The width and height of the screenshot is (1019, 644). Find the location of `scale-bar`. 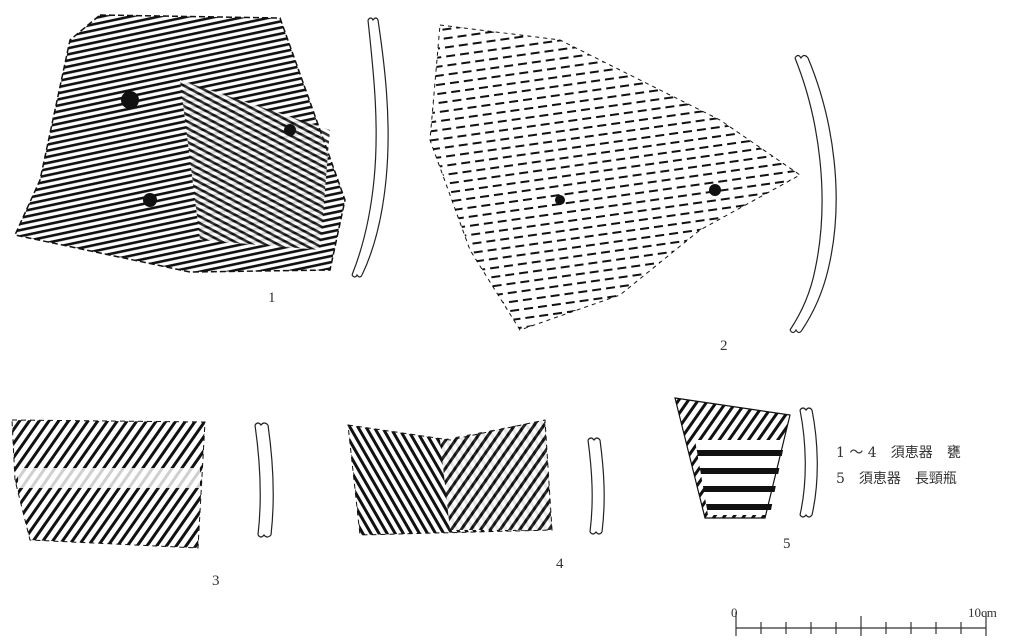

scale-bar is located at coordinates (861, 624).